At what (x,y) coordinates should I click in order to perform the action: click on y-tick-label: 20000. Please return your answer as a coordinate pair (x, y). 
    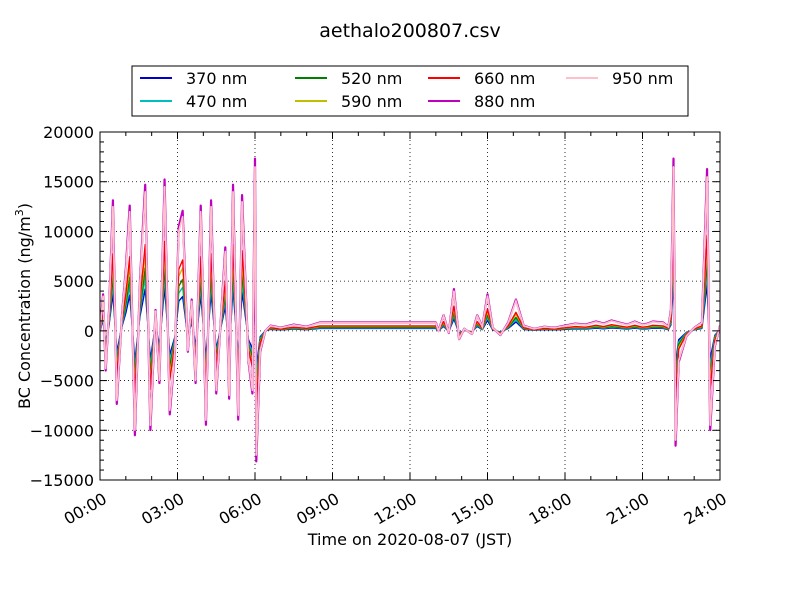
    Looking at the image, I should click on (68, 132).